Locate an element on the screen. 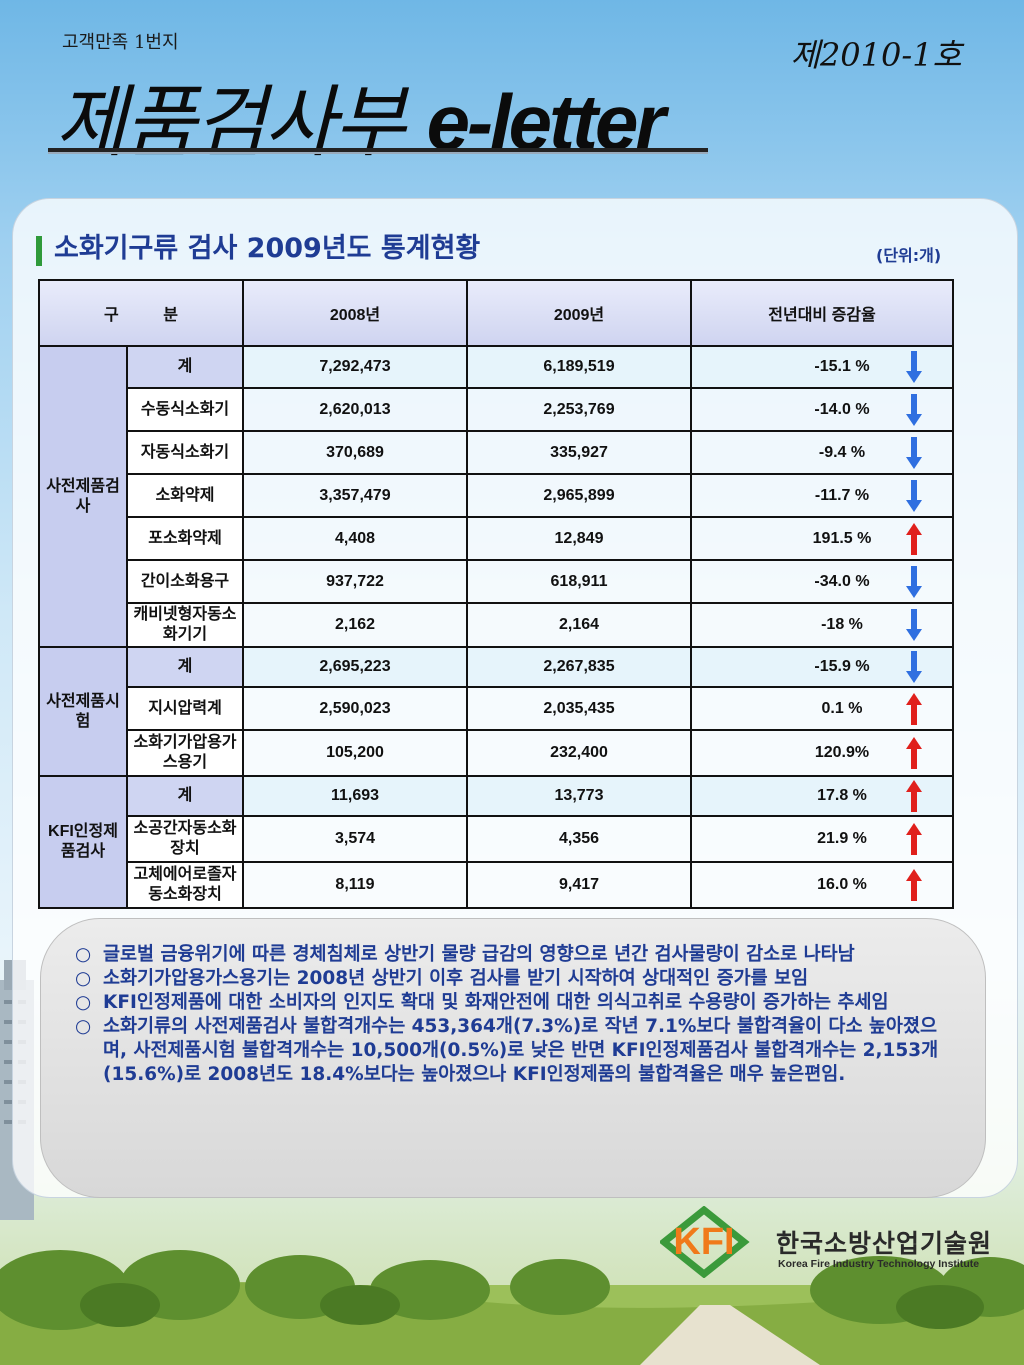 The height and width of the screenshot is (1365, 1024). header-category: 구 분 is located at coordinates (141, 313).